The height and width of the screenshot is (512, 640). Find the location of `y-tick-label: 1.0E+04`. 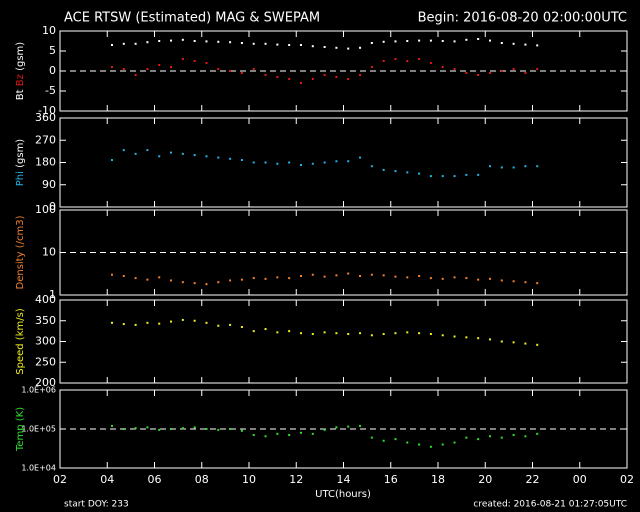

y-tick-label: 1.0E+04 is located at coordinates (38, 468).